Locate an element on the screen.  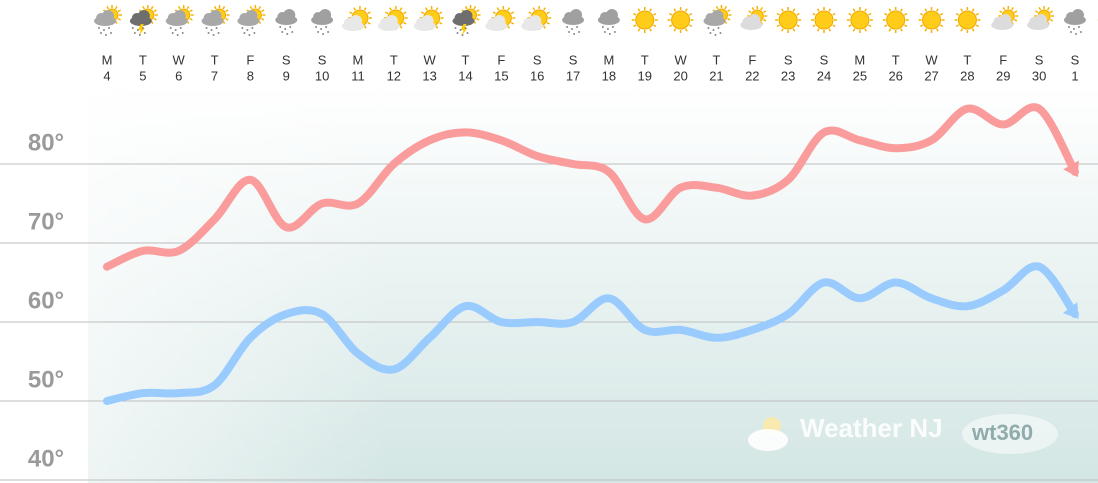
x-tick-date: 28 is located at coordinates (967, 75).